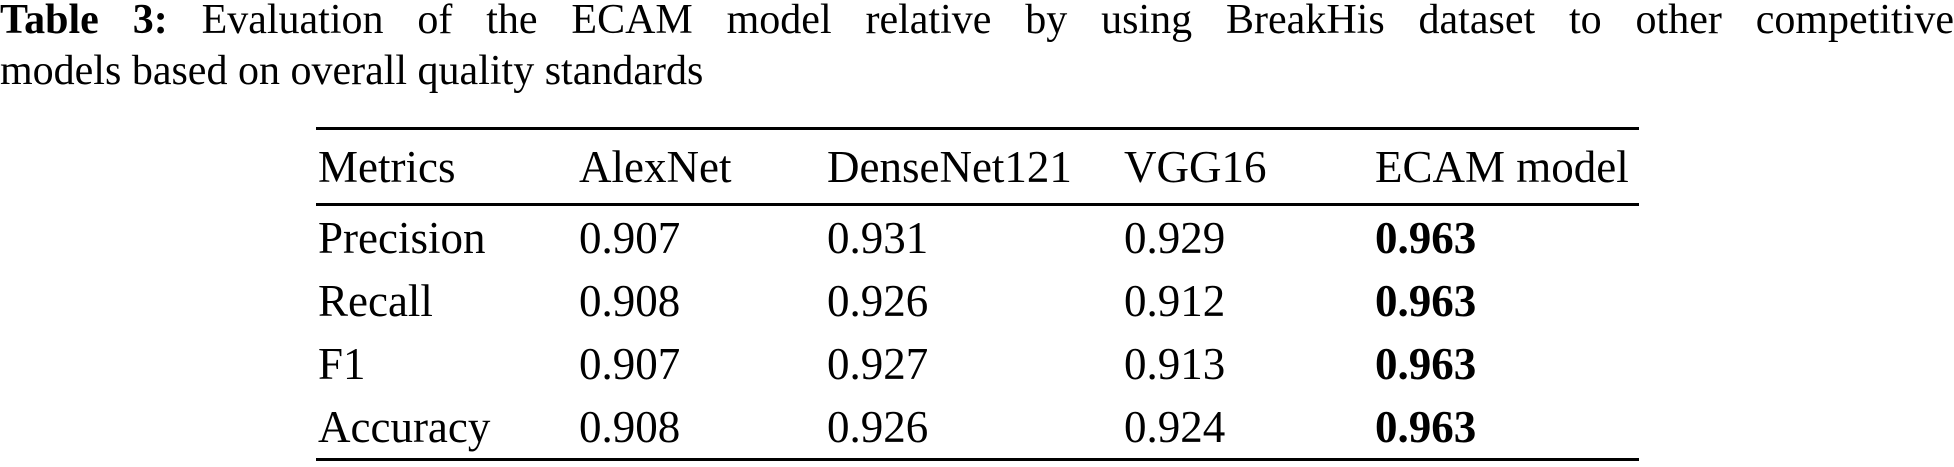 The height and width of the screenshot is (467, 1954). Describe the element at coordinates (1502, 166) in the screenshot. I see `column-header-ecam-model: ECAM model` at that location.